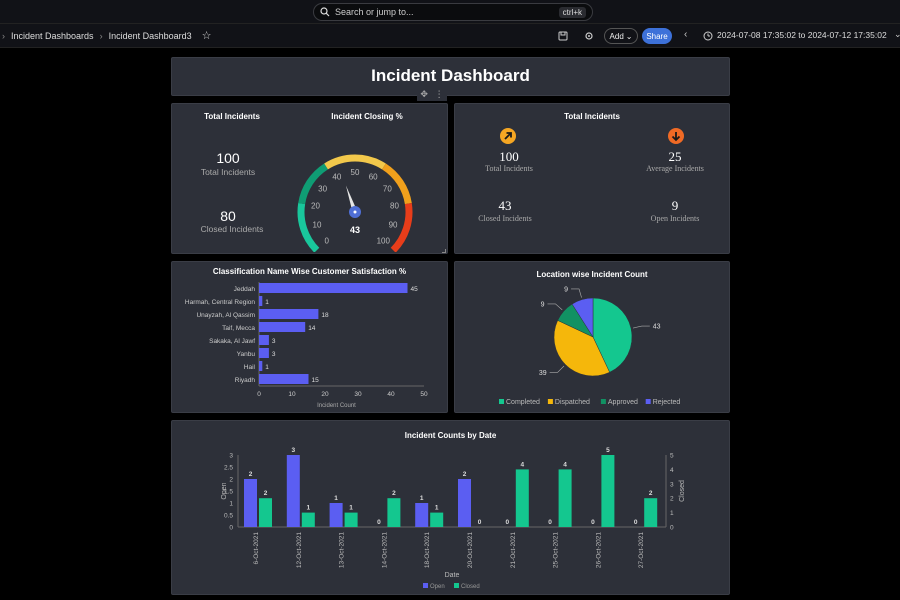 This screenshot has width=900, height=600. Describe the element at coordinates (256, 548) in the screenshot. I see `x-tick-label: 6-Oct-2021` at that location.